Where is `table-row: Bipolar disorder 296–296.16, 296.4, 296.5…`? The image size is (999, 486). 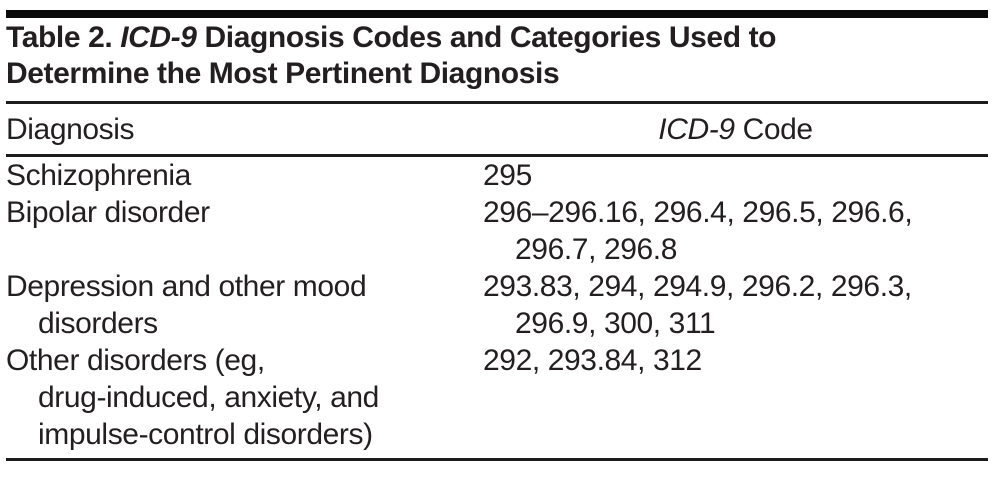
table-row: Bipolar disorder 296–296.16, 296.4, 296.5… is located at coordinates (497, 231).